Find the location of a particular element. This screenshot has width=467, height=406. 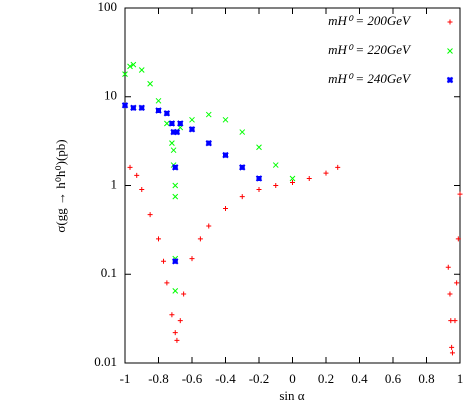

x-tick-label: -0.4 is located at coordinates (225, 378).